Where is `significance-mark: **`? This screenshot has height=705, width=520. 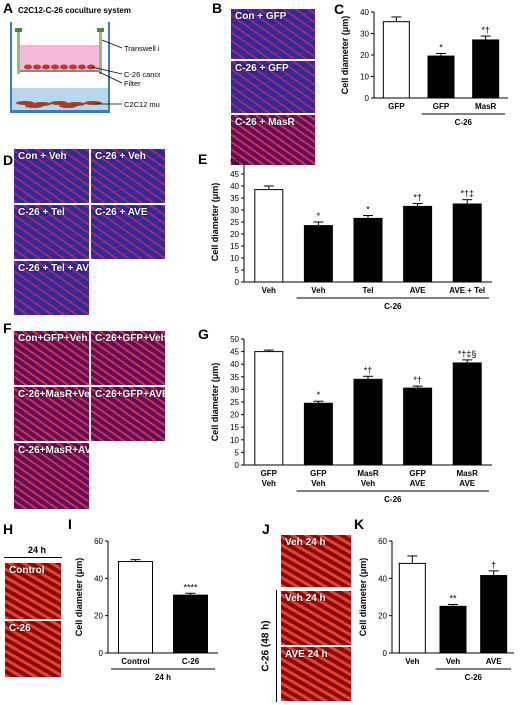
significance-mark: ** is located at coordinates (453, 598).